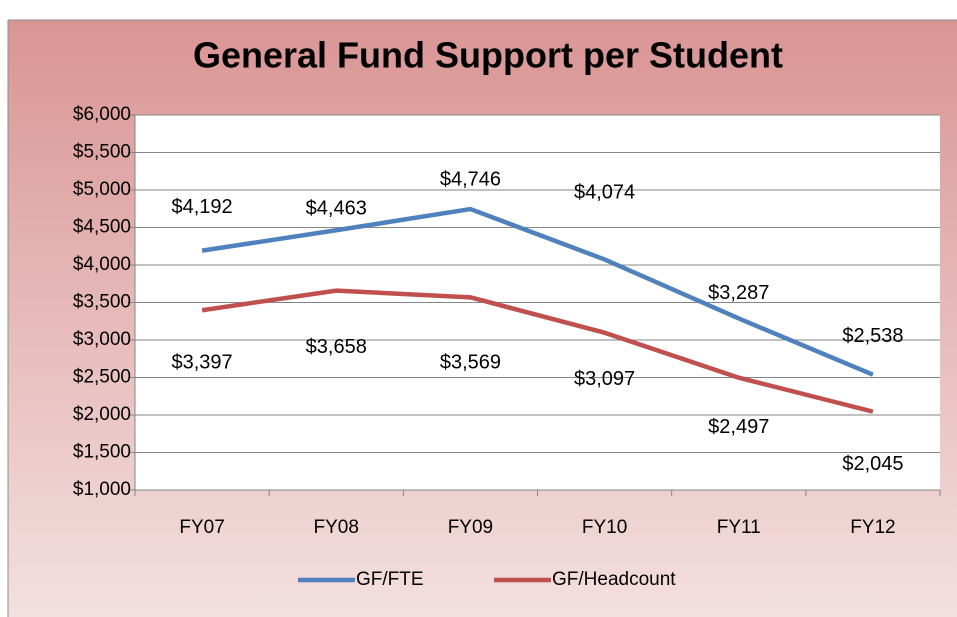 The height and width of the screenshot is (617, 957). Describe the element at coordinates (604, 193) in the screenshot. I see `data-label: $4,074` at that location.